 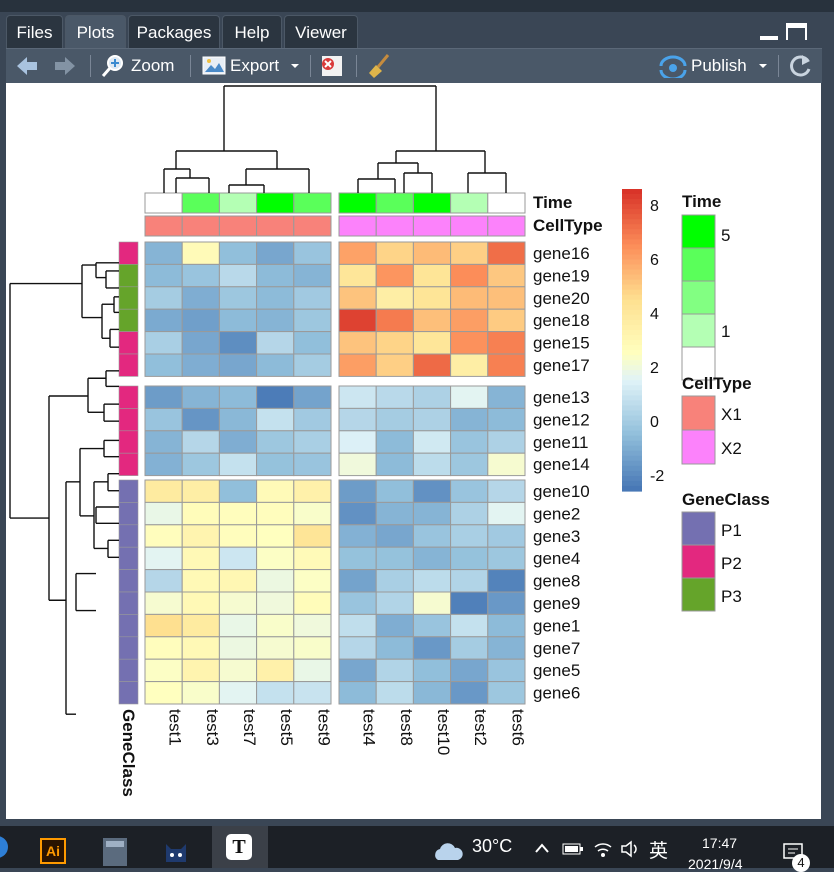 I want to click on zoom-button: Zoom, so click(x=153, y=65).